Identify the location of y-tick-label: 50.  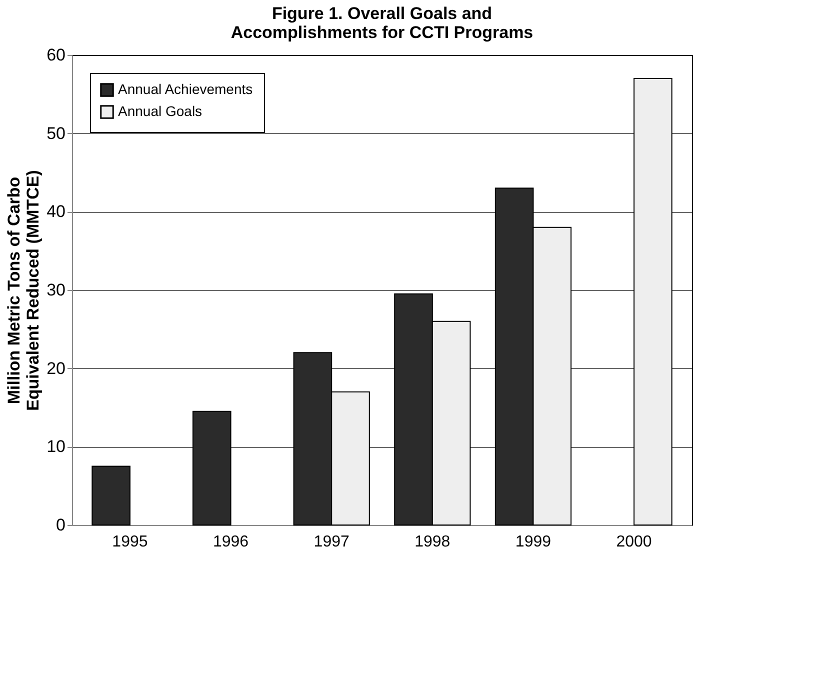
(56, 133).